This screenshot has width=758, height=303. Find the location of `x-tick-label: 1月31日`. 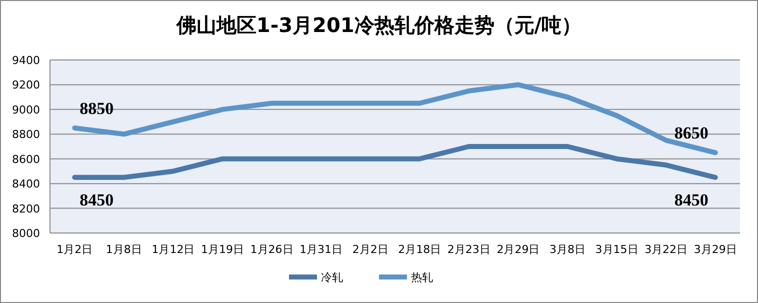

x-tick-label: 1月31日 is located at coordinates (321, 249).